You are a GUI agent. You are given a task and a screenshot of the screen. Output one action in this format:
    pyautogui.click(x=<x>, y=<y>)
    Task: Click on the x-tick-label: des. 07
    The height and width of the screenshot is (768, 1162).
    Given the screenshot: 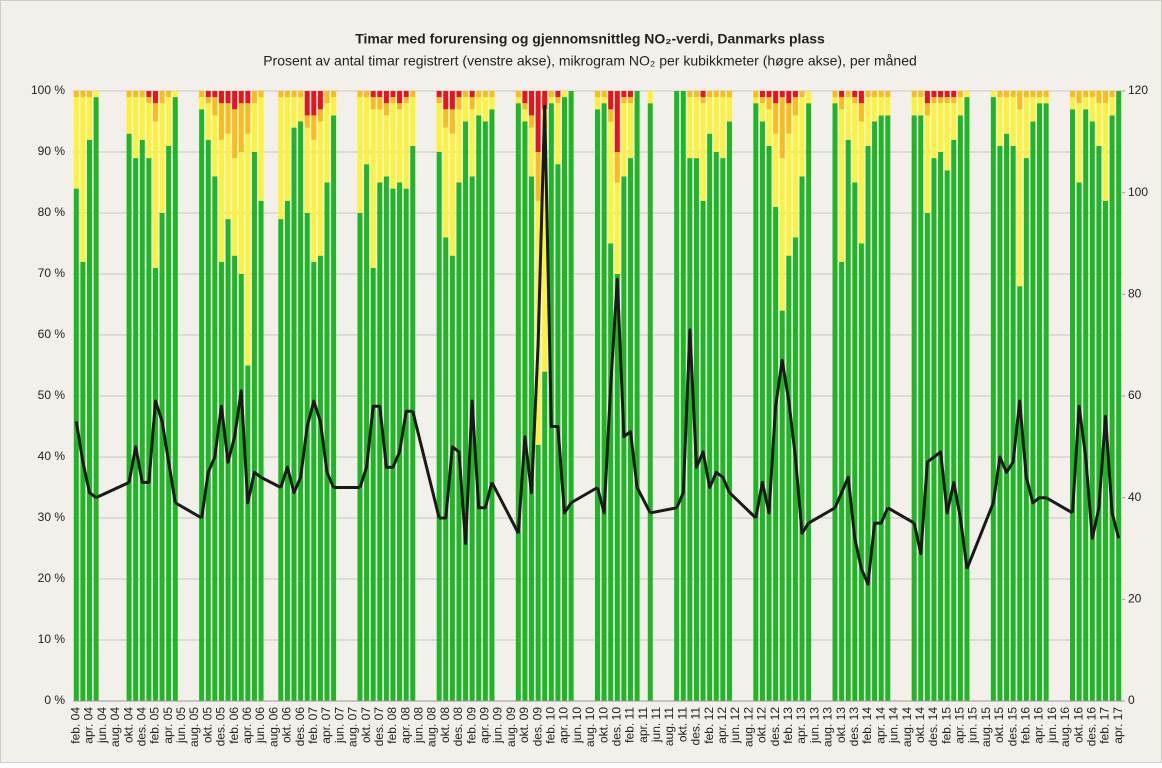 What is the action you would take?
    pyautogui.click(x=379, y=727)
    